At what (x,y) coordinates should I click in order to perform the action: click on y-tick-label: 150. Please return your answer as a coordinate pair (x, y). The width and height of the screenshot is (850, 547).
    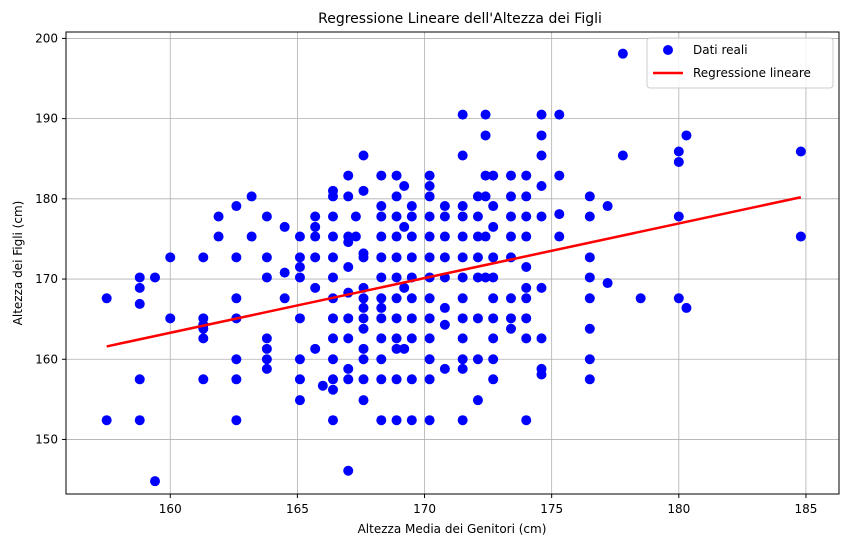
    Looking at the image, I should click on (46, 439).